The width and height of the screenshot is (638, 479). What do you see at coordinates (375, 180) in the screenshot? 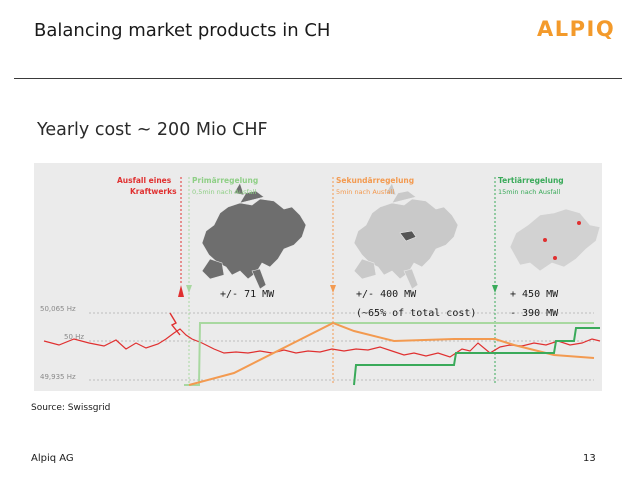
I see `secondary-phase-title: Sekundärregelung` at bounding box center [375, 180].